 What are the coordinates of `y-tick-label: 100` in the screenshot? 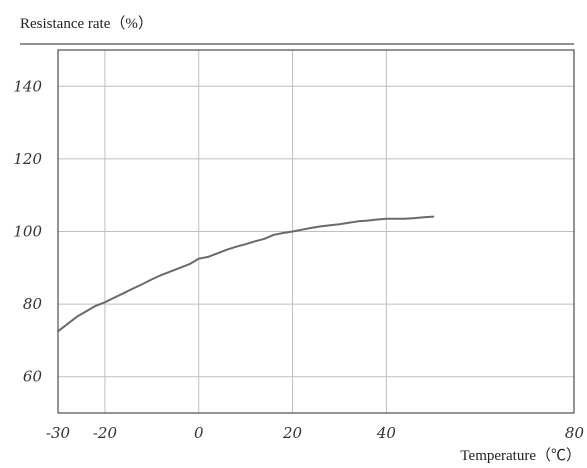 It's located at (27, 232).